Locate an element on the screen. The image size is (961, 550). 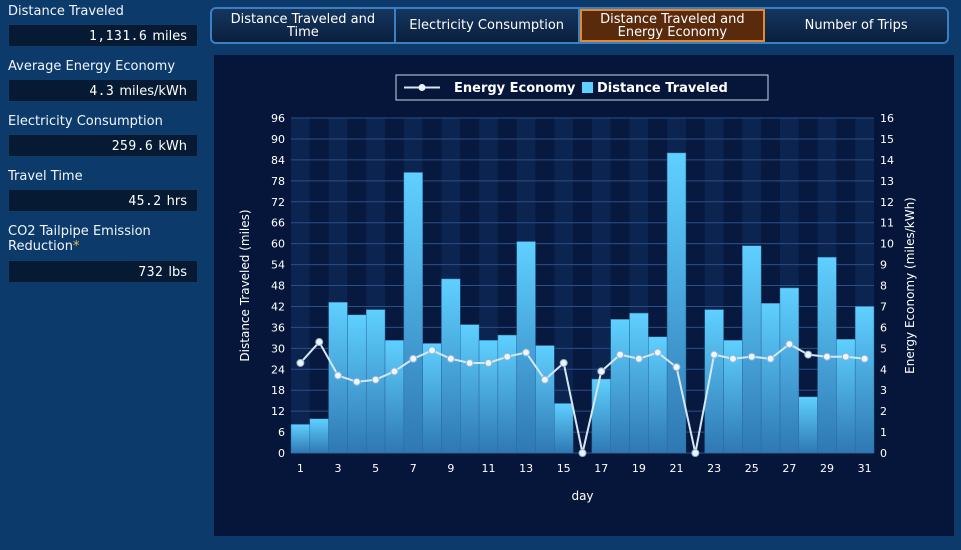
electricity-consumption-unit: kWh is located at coordinates (172, 146).